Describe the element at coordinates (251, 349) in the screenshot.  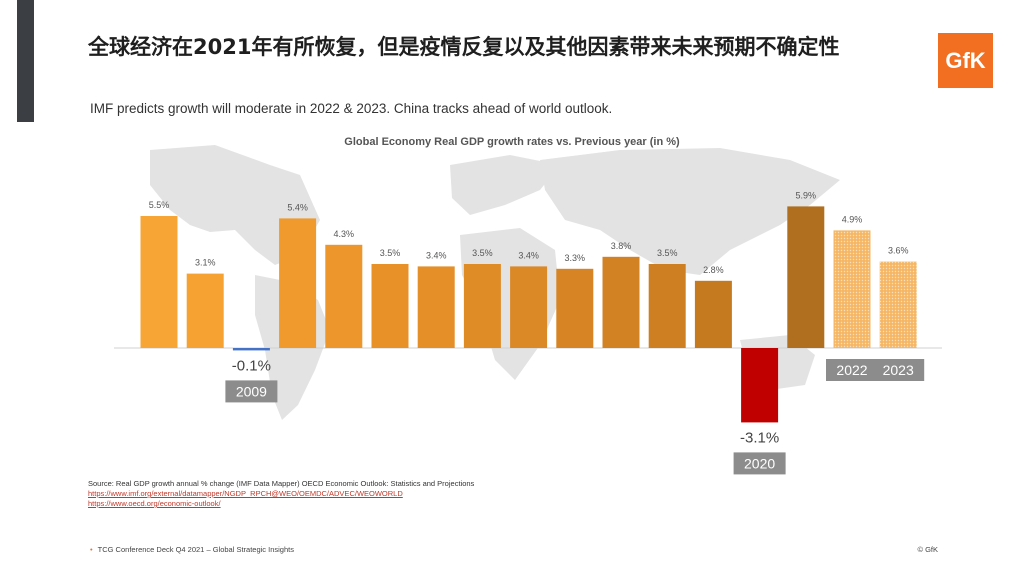
I see `bar-2009` at that location.